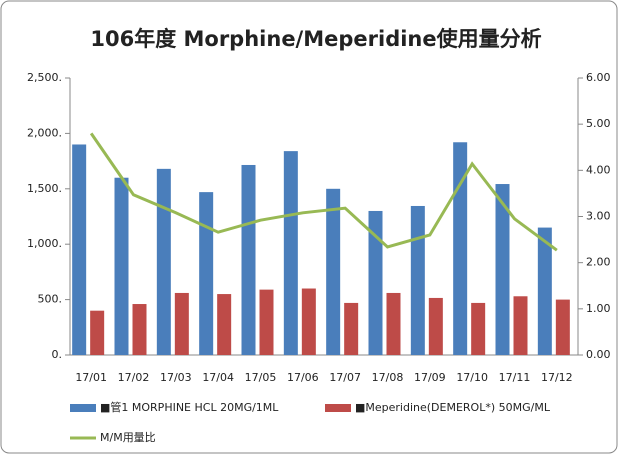  I want to click on y-tick-label: 2,000., so click(44, 132).